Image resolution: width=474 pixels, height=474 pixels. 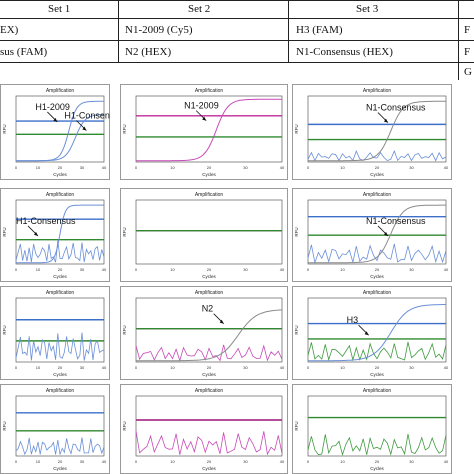 What do you see at coordinates (24, 52) in the screenshot?
I see `set1-probe-2: sus (FAM)` at bounding box center [24, 52].